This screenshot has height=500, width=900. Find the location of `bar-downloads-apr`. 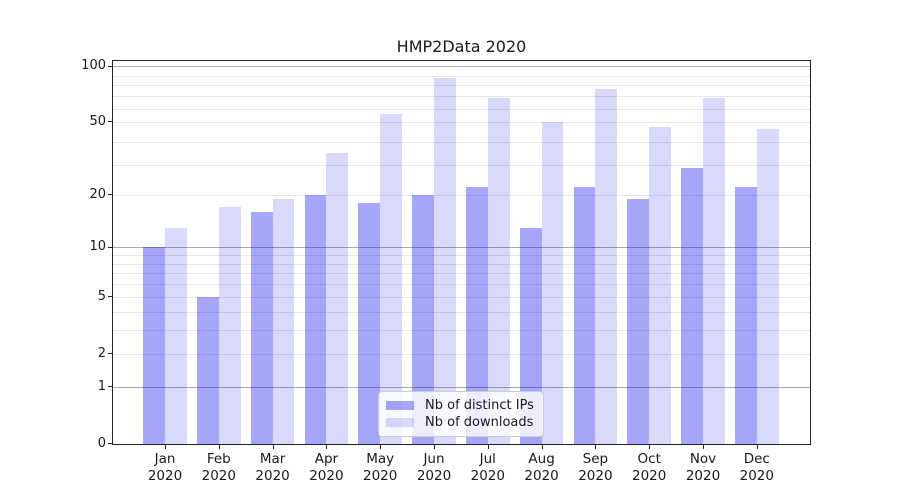

bar-downloads-apr is located at coordinates (337, 298).